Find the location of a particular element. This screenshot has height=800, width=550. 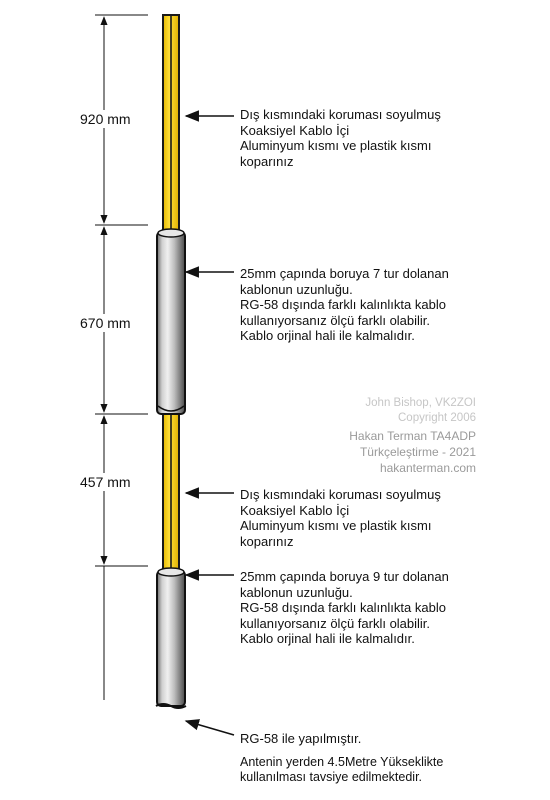

coax-section-lower is located at coordinates (171, 638).